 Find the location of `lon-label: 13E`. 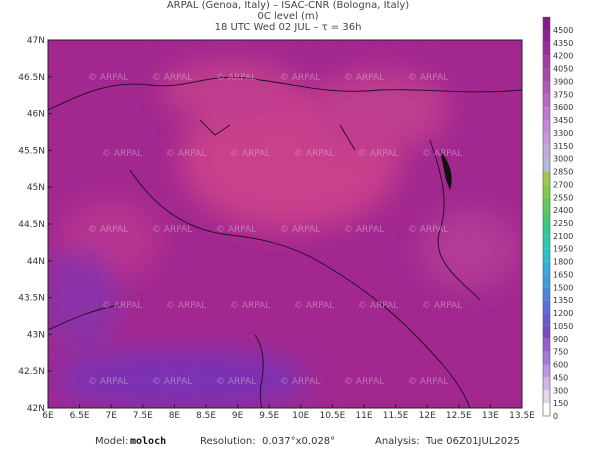

lon-label: 13E is located at coordinates (490, 416).